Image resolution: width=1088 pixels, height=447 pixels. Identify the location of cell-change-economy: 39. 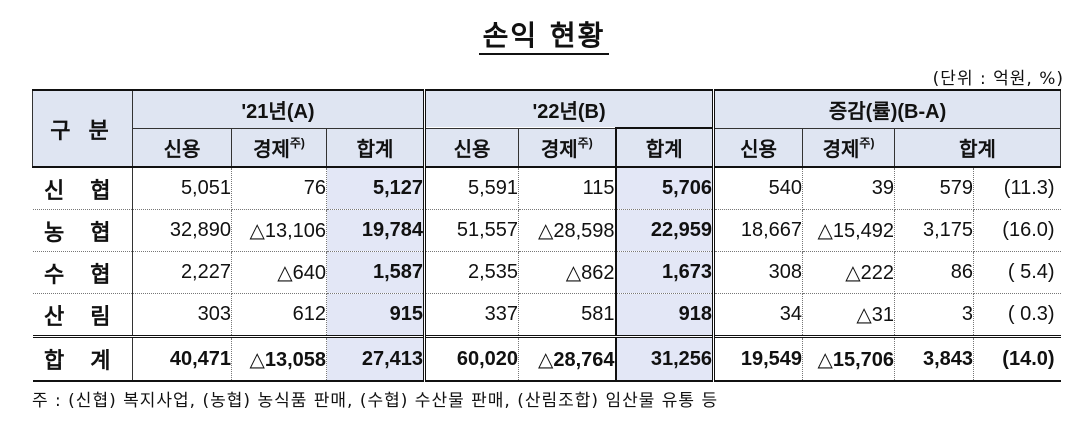
(849, 188).